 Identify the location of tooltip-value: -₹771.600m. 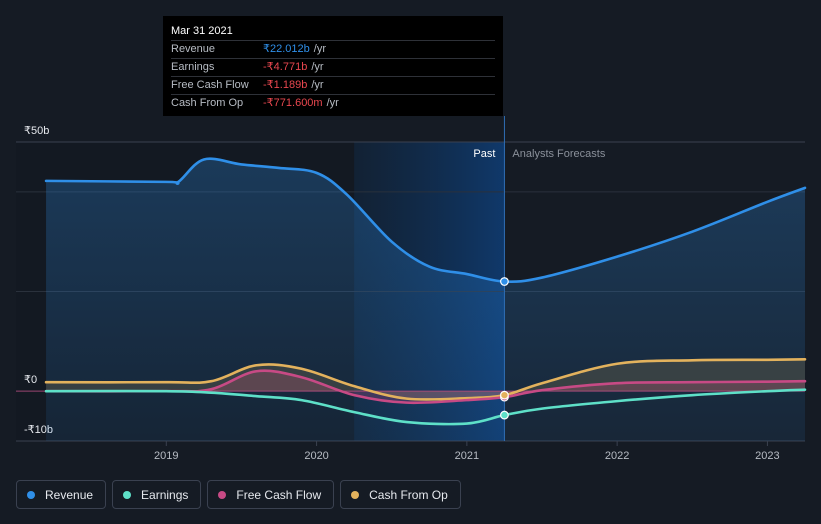
(293, 103).